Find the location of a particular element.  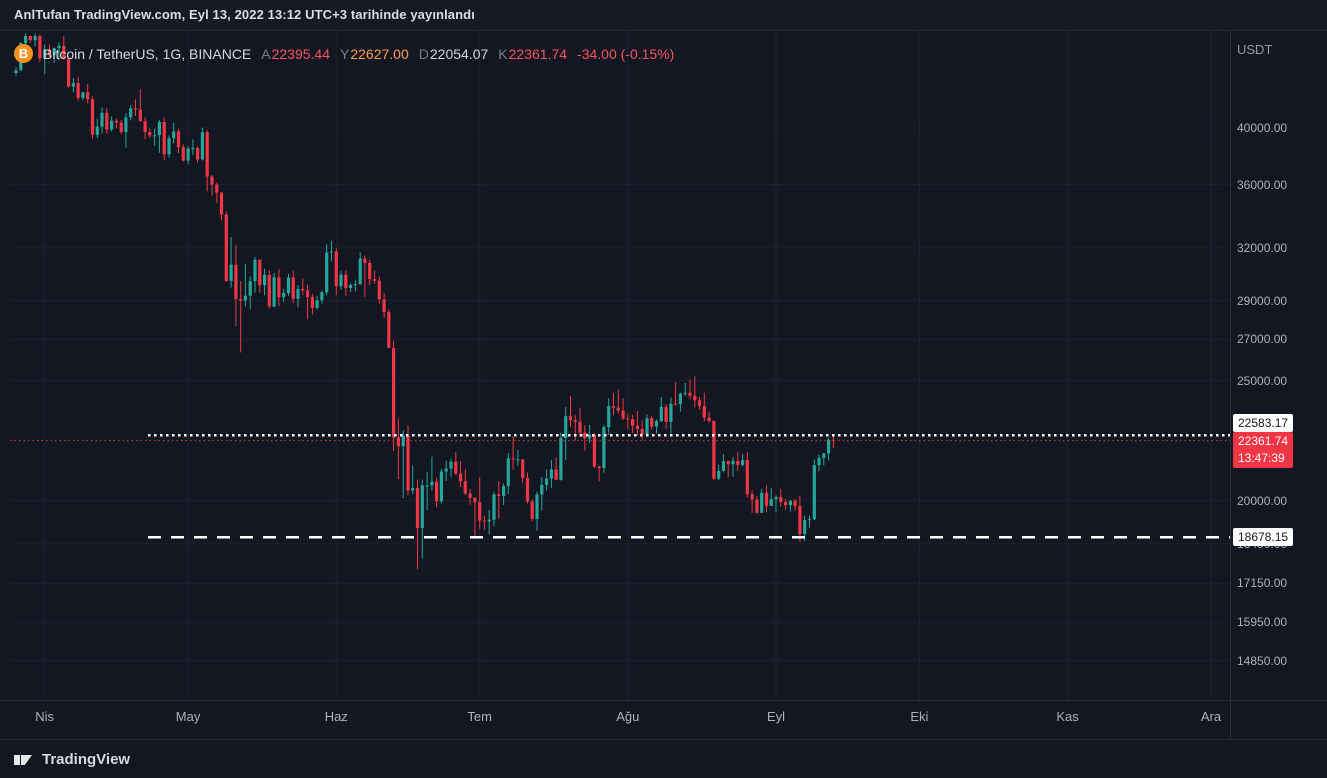

price-tick-label: 15950.00 is located at coordinates (1262, 622).